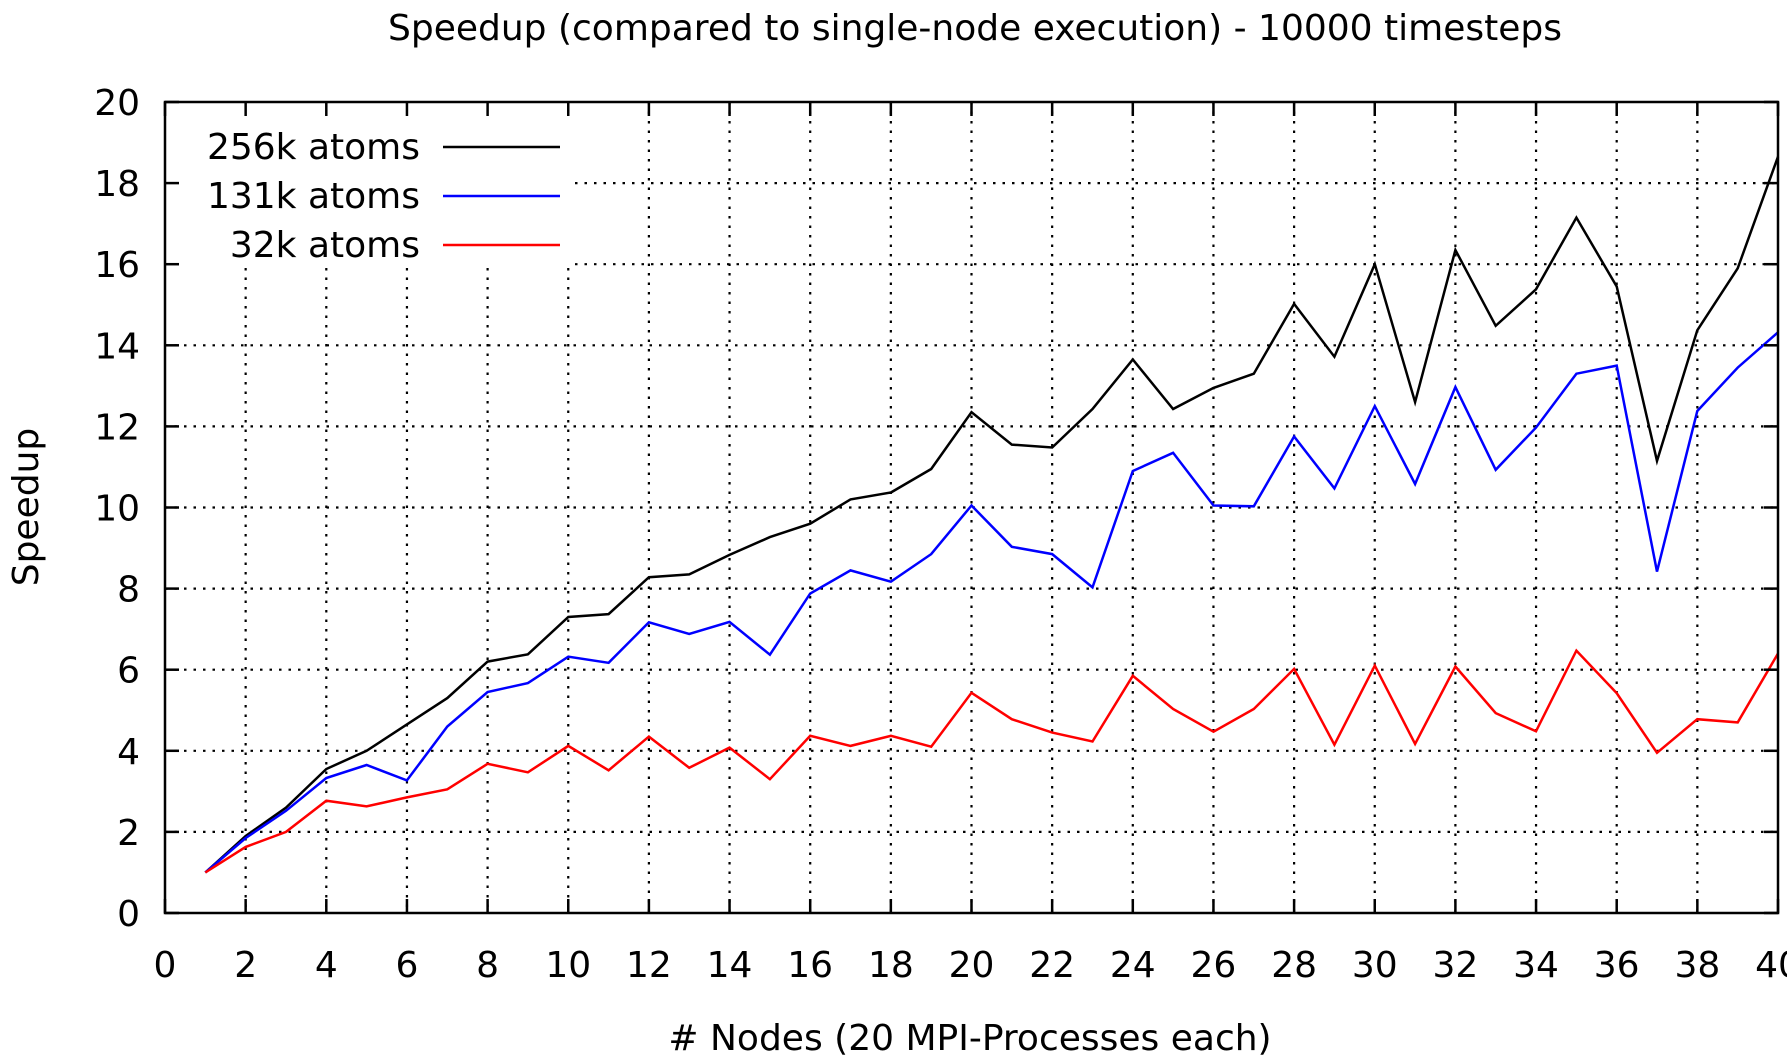  What do you see at coordinates (810, 965) in the screenshot?
I see `x-tick-label: 16` at bounding box center [810, 965].